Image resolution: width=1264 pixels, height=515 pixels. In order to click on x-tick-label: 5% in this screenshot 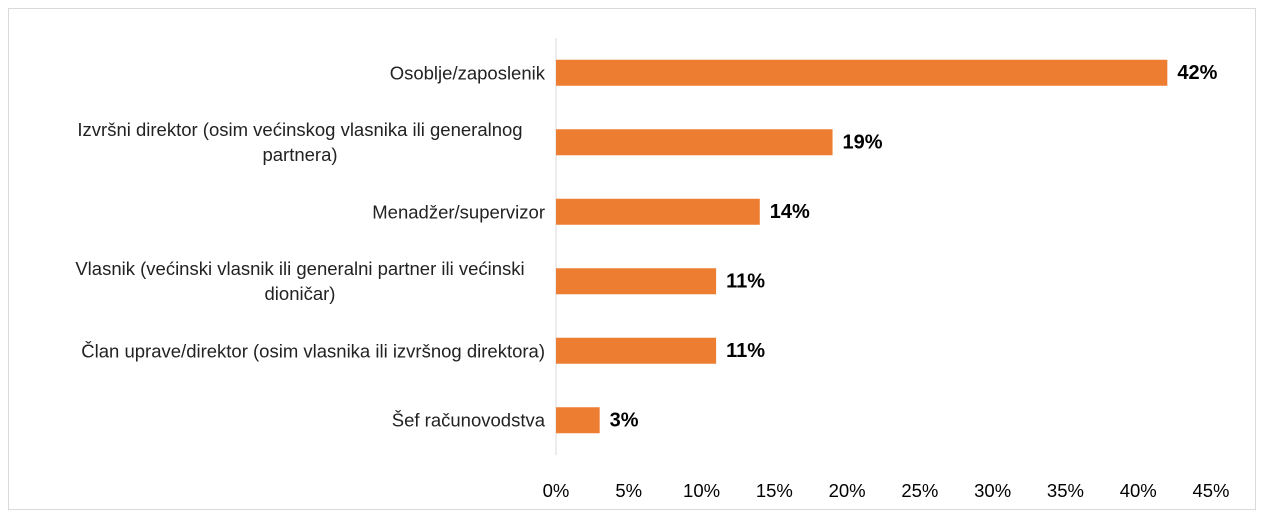, I will do `click(628, 490)`.